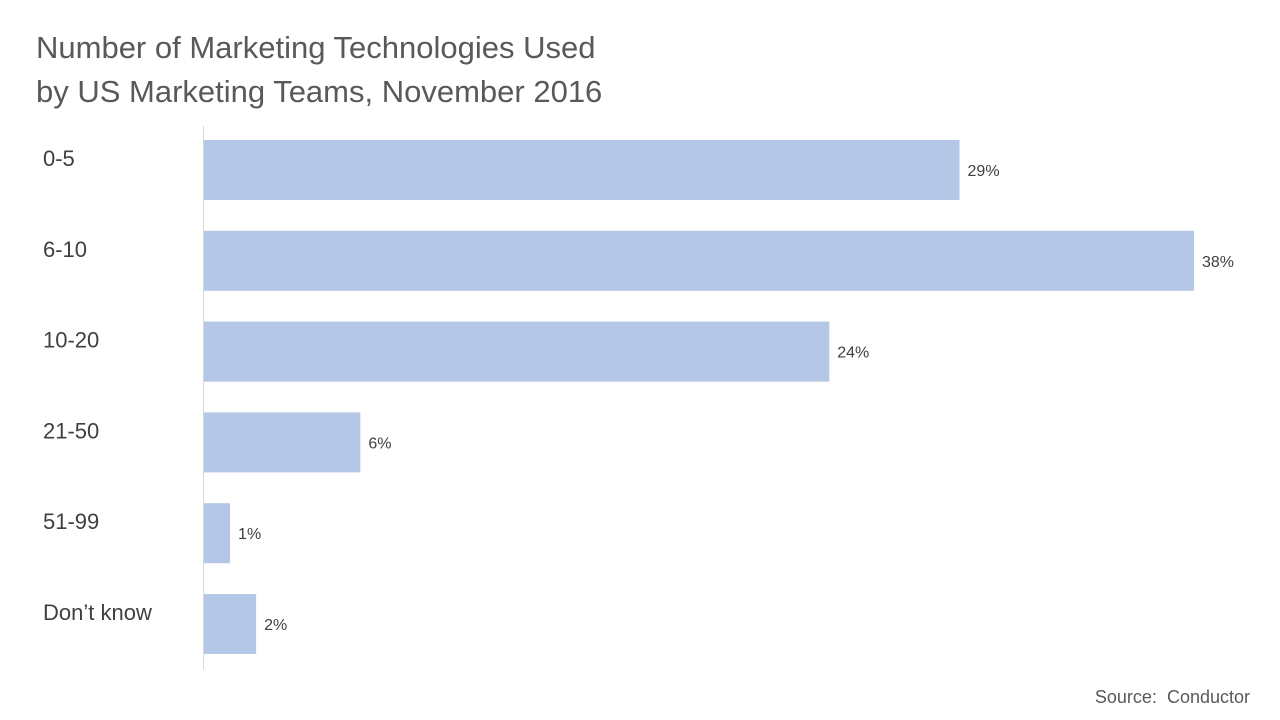  I want to click on category-label-21-50: 21-50, so click(71, 430).